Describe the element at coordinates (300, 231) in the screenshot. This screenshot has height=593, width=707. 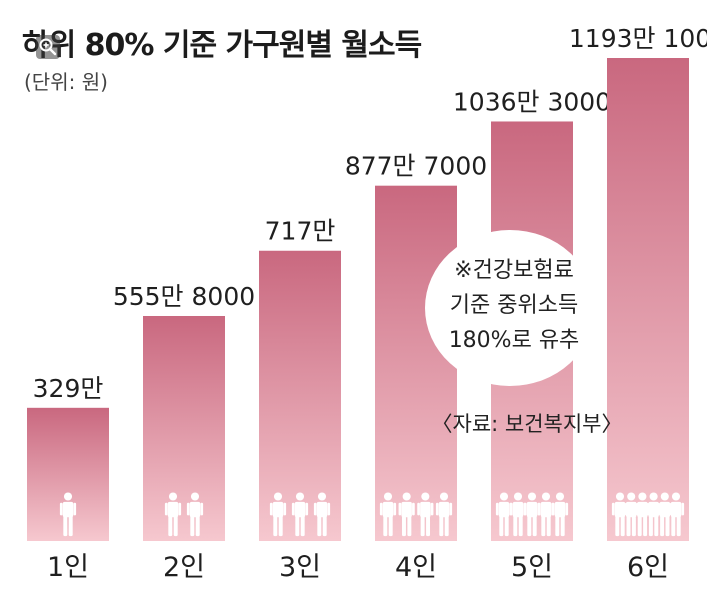
I see `bar-value-label: 717만` at that location.